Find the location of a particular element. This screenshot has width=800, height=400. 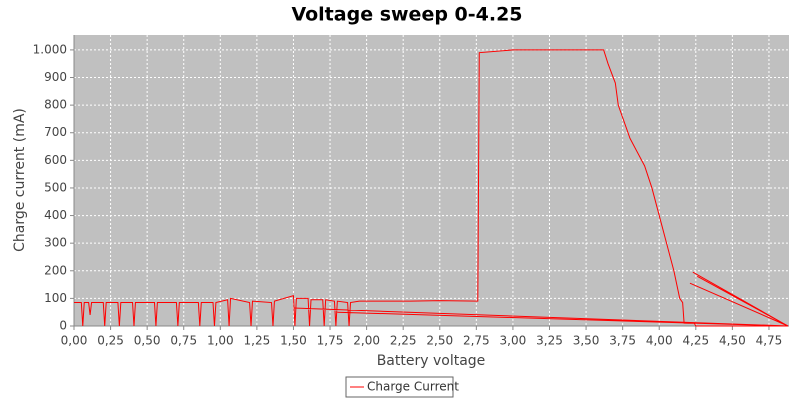

x-tick-label: 0,25 is located at coordinates (110, 341).